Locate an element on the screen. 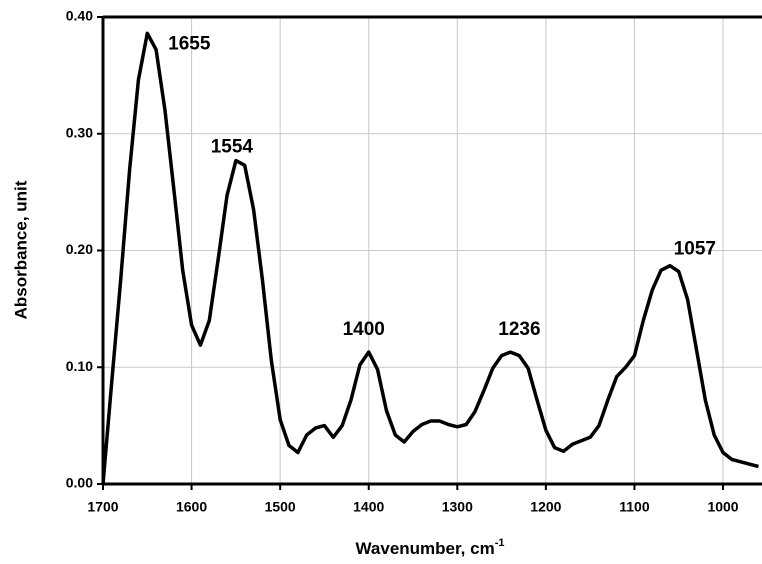  x-axis-title: Wavenumber, cm-1 is located at coordinates (430, 548).